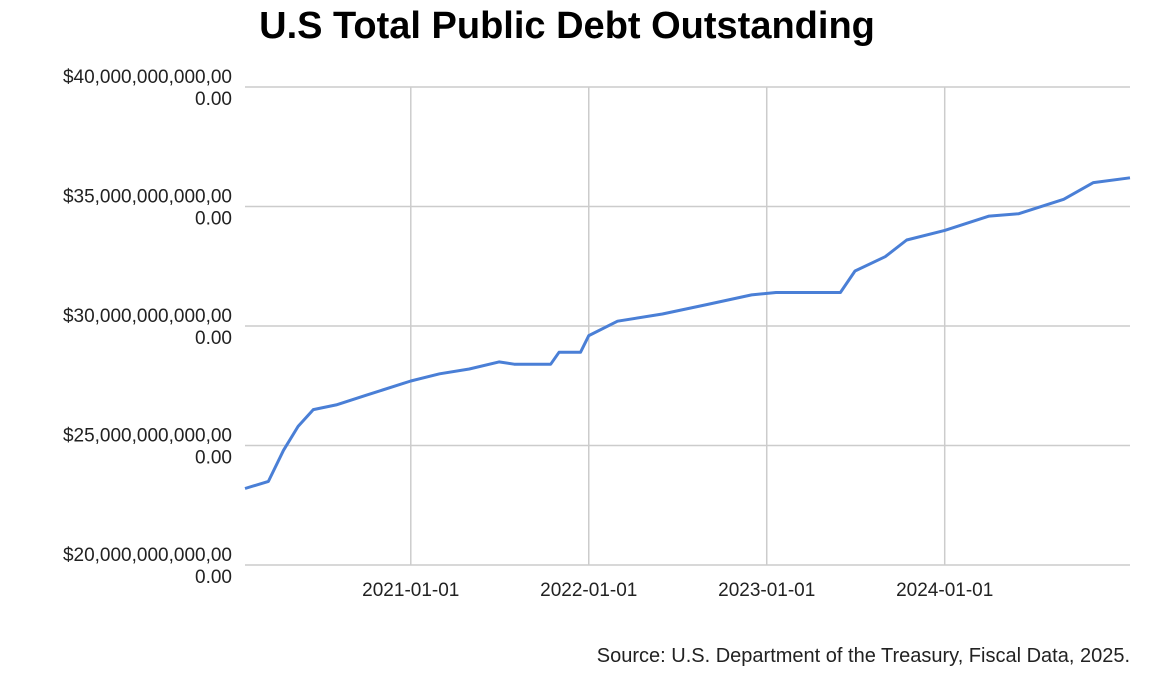  What do you see at coordinates (147, 316) in the screenshot?
I see `y-tick-label-line: $30,000,000,000,00` at bounding box center [147, 316].